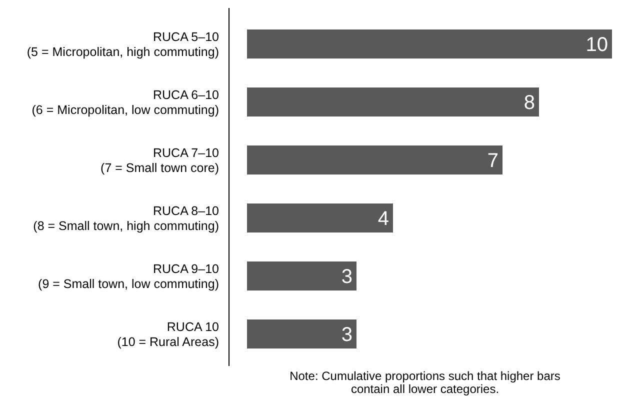 The width and height of the screenshot is (624, 400). I want to click on data-label: 4, so click(383, 219).